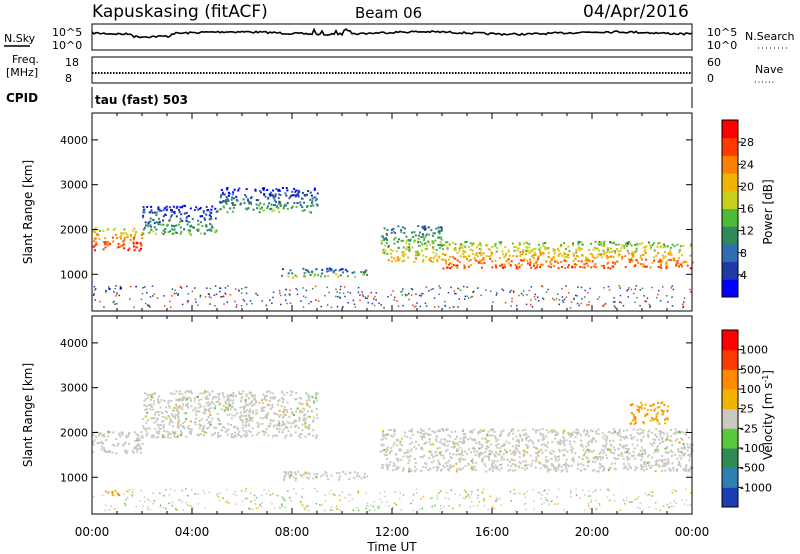 The image size is (800, 554). I want to click on noise-frame, so click(392, 37).